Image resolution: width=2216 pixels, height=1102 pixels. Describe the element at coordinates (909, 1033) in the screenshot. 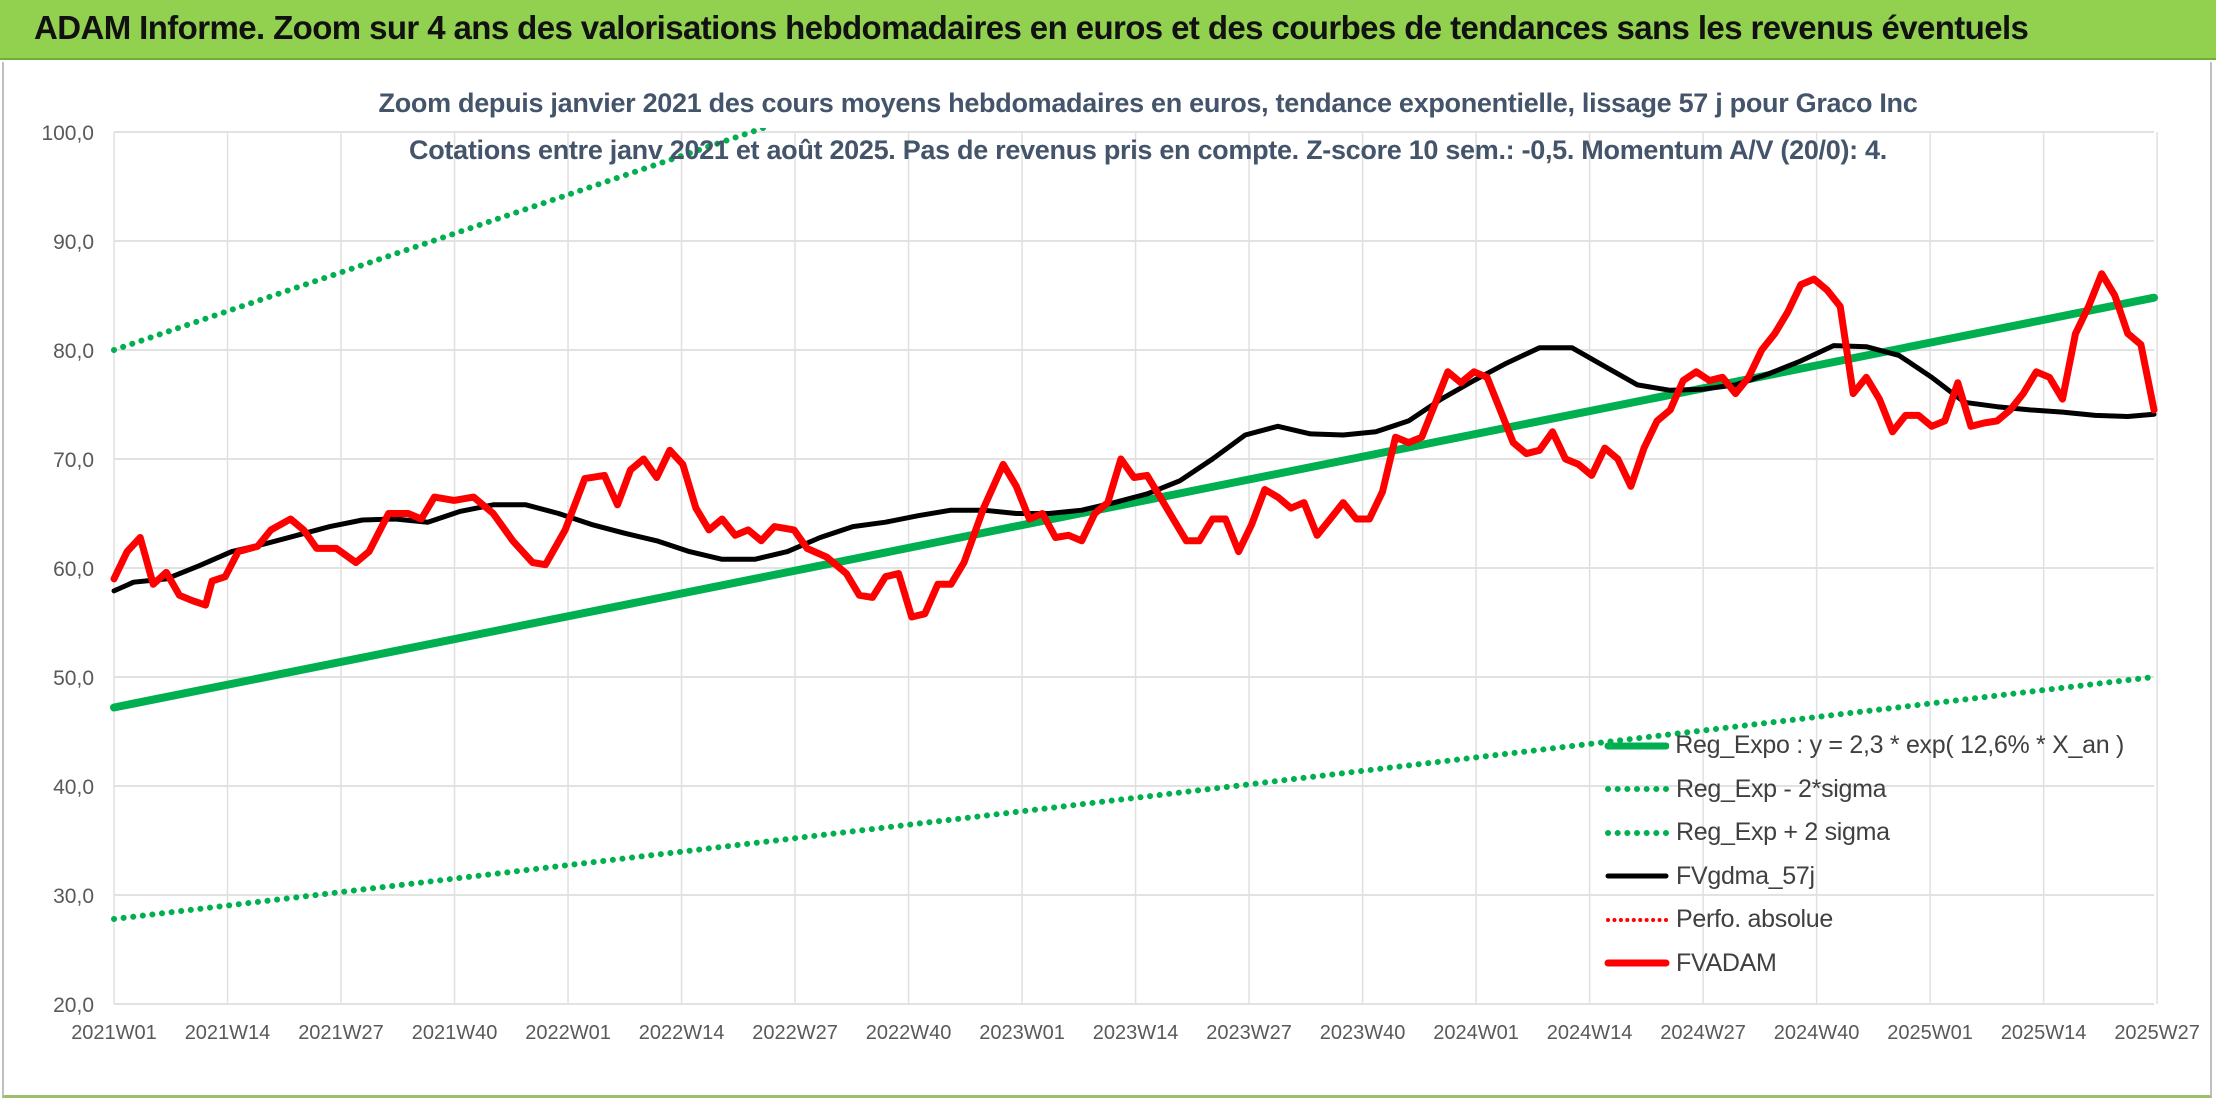

I see `x-tick-label: 2022W40` at that location.